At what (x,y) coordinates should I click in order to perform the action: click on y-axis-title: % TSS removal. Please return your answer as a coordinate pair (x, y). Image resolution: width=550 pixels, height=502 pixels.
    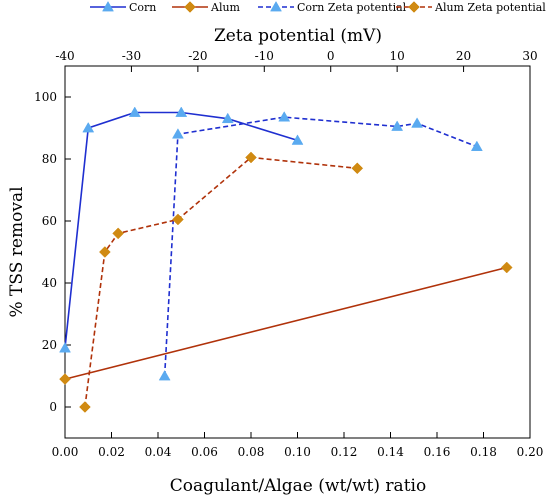
    Looking at the image, I should click on (17, 251).